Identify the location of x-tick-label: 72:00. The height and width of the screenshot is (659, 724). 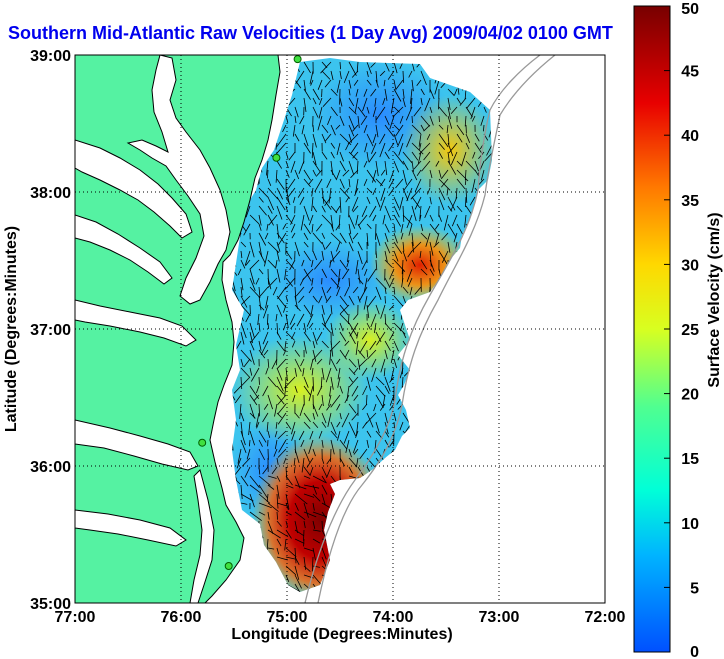
(605, 617).